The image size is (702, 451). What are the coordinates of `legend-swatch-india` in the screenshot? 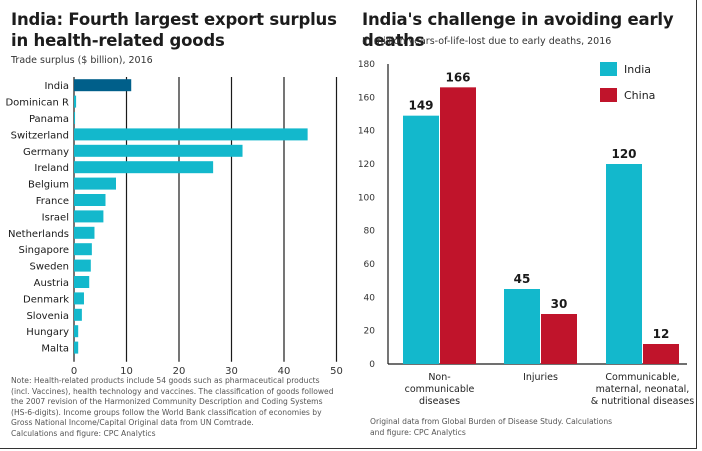 It's located at (608, 69).